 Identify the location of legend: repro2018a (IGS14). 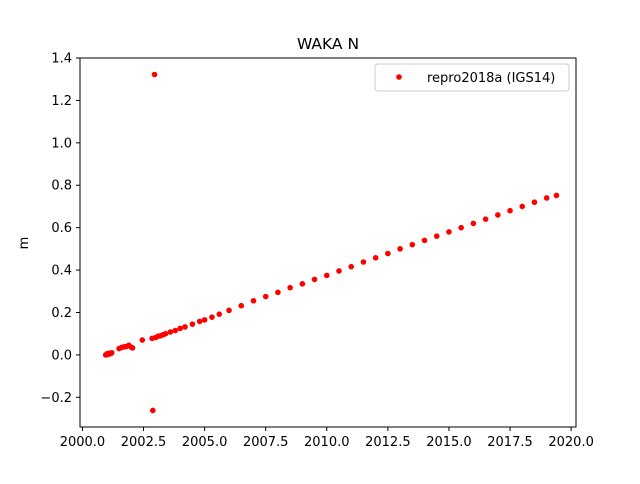
(472, 77).